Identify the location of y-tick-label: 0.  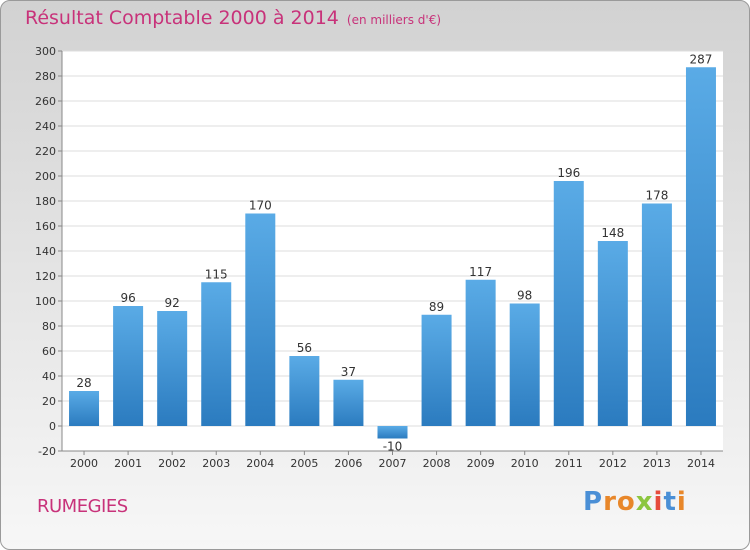
(52, 426).